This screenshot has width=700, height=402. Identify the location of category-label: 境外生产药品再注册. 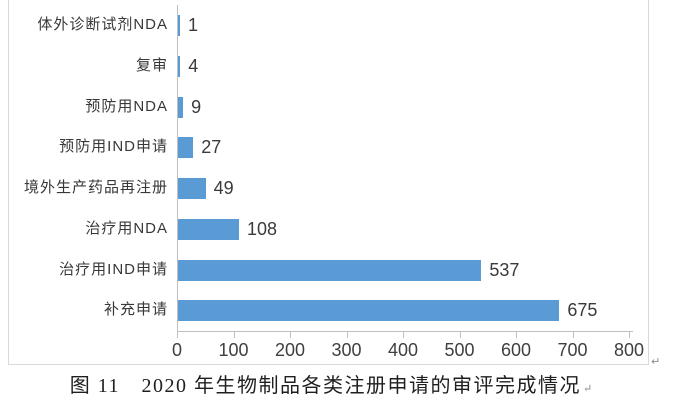
(95, 187).